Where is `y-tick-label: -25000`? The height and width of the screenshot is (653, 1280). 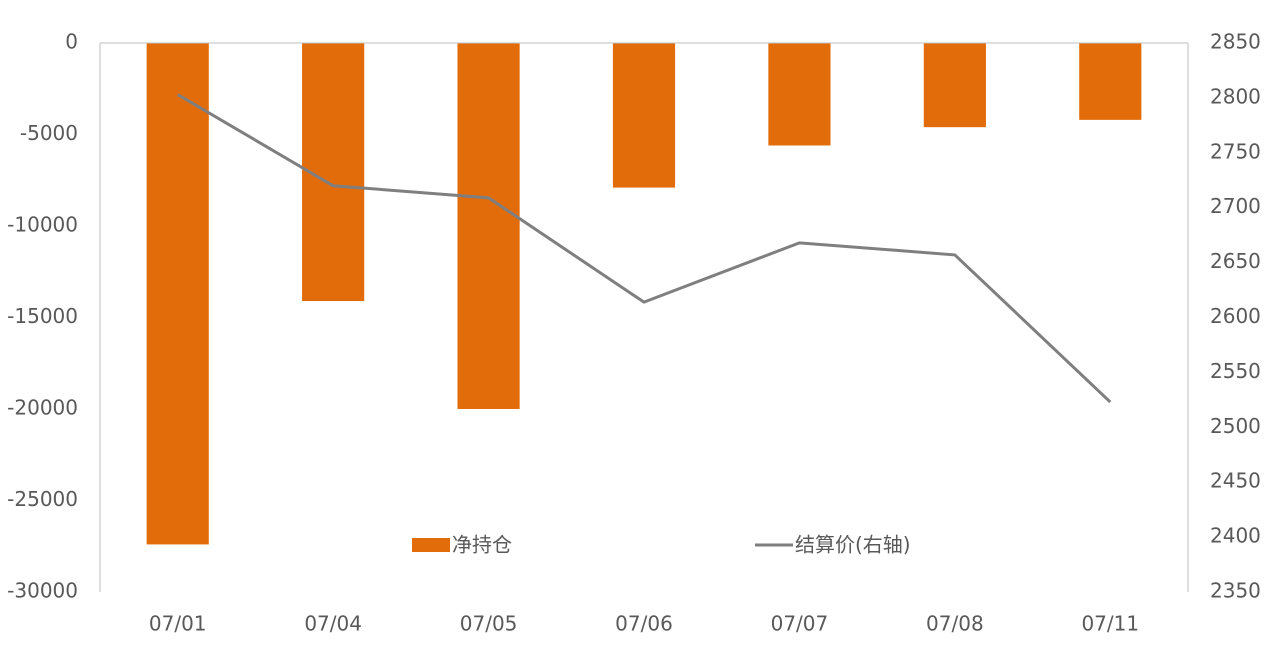 y-tick-label: -25000 is located at coordinates (42, 499).